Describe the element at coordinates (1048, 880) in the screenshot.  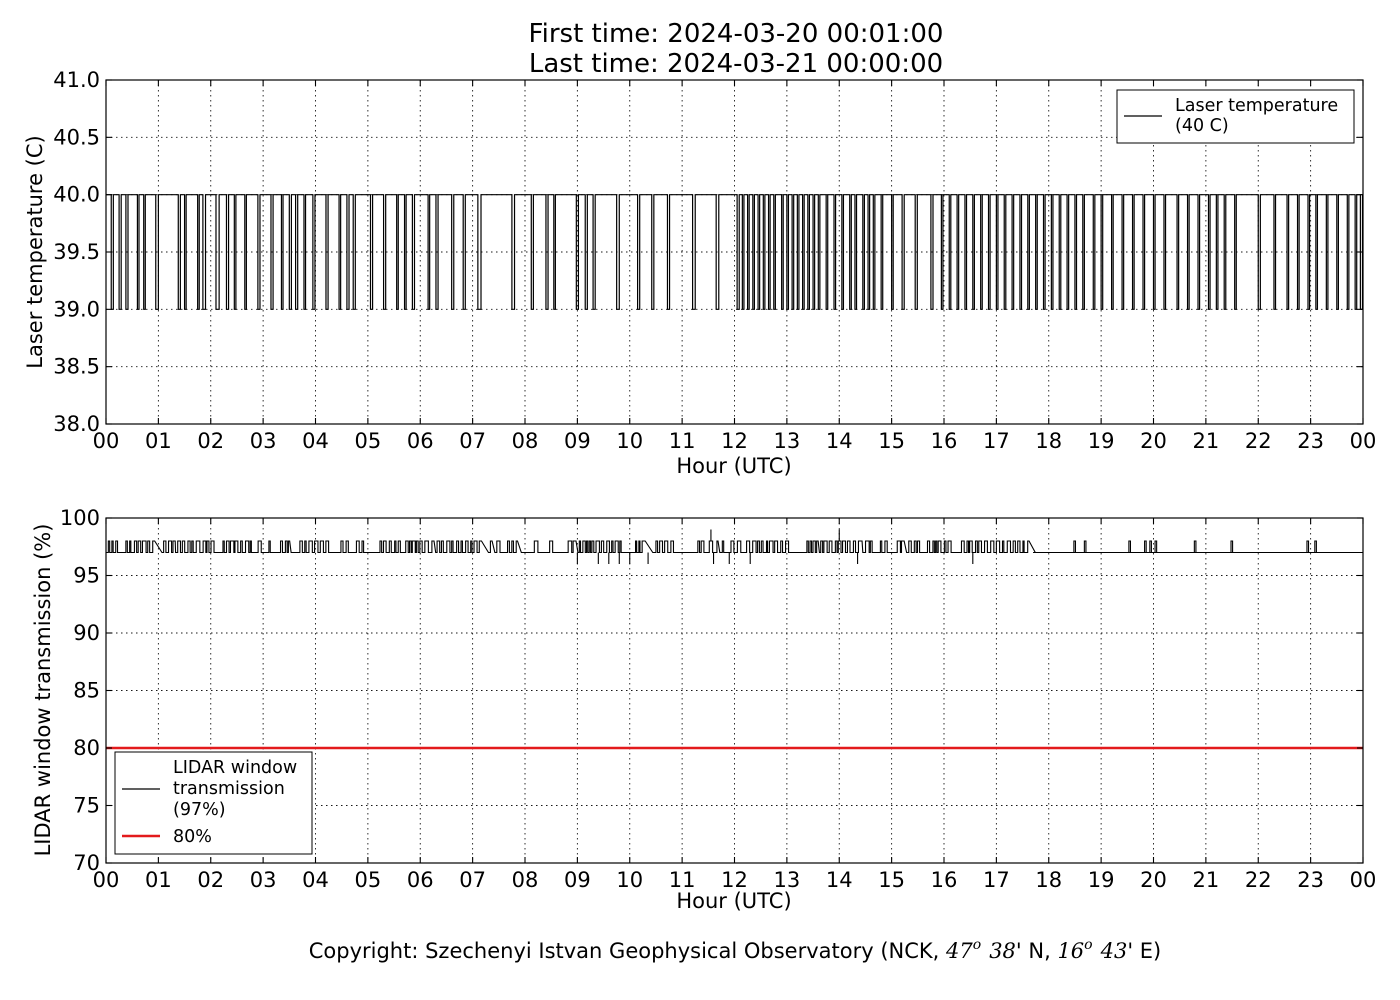
I see `lidar-xtick-label: 18` at that location.